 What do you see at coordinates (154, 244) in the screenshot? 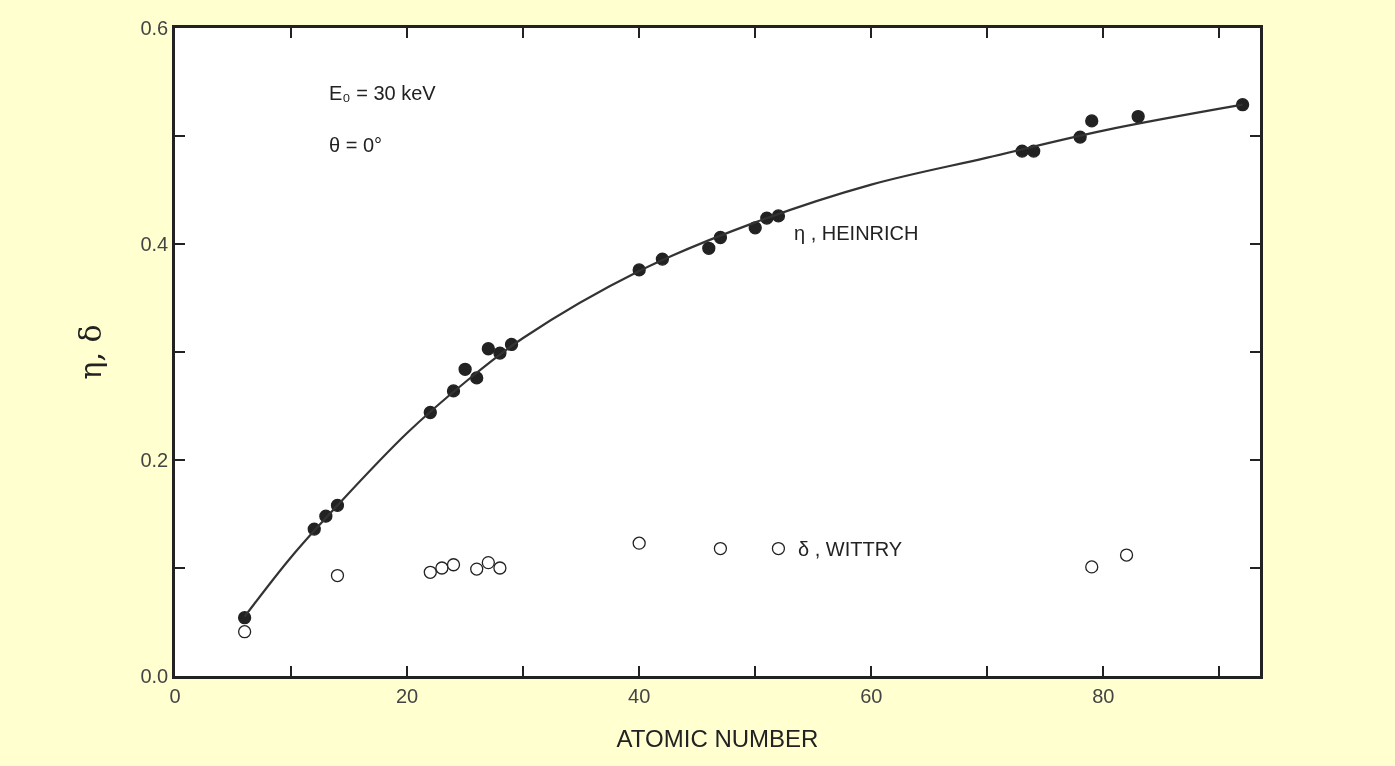
I see `y-tick-label: 0.4` at bounding box center [154, 244].